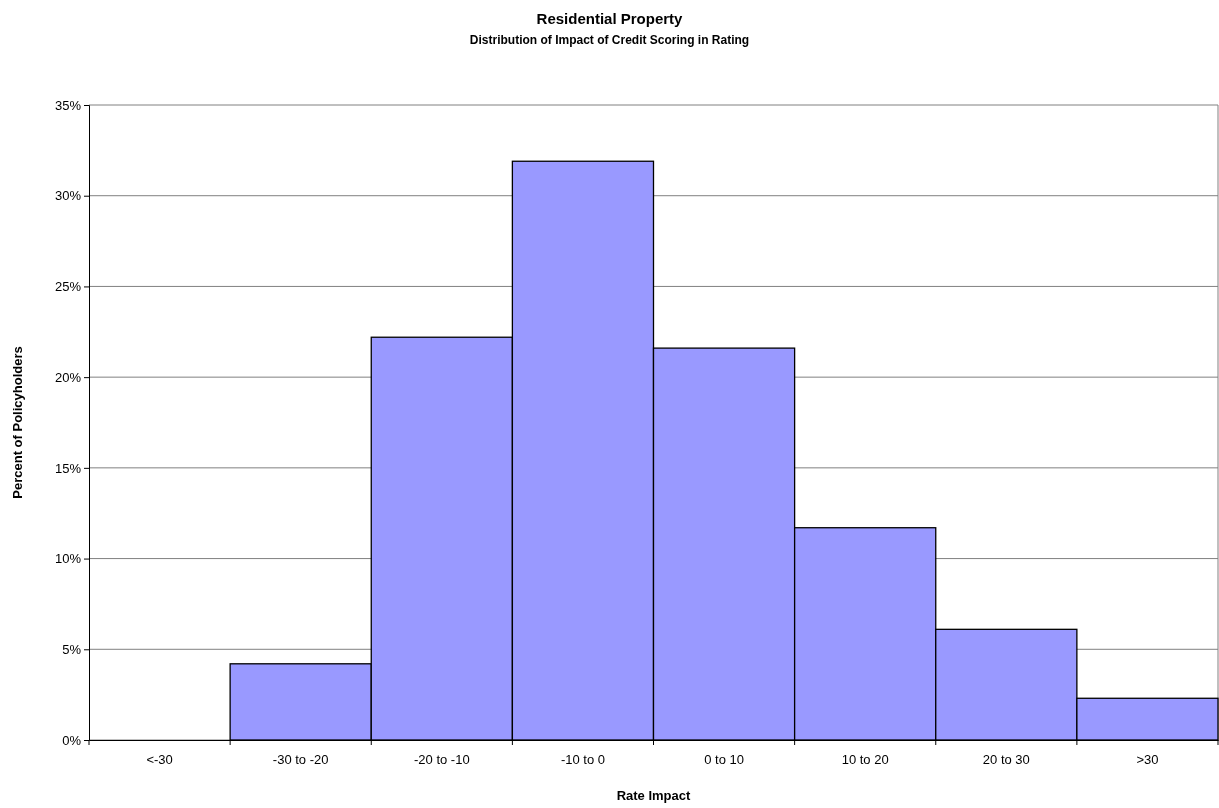 The image size is (1219, 808). What do you see at coordinates (68, 559) in the screenshot?
I see `y-tick-label: 10%` at bounding box center [68, 559].